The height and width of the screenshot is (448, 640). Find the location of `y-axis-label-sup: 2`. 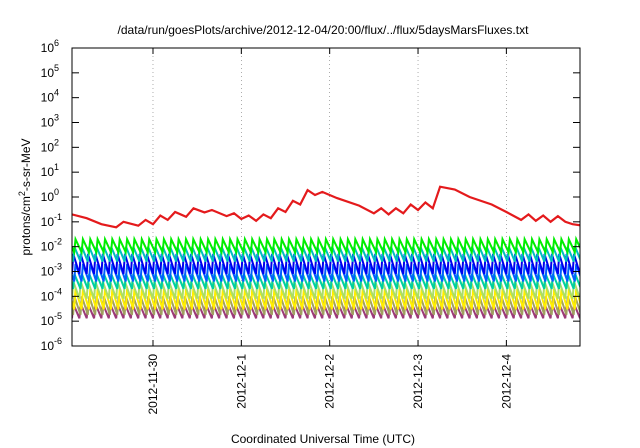

y-axis-label-sup: 2 is located at coordinates (22, 193).